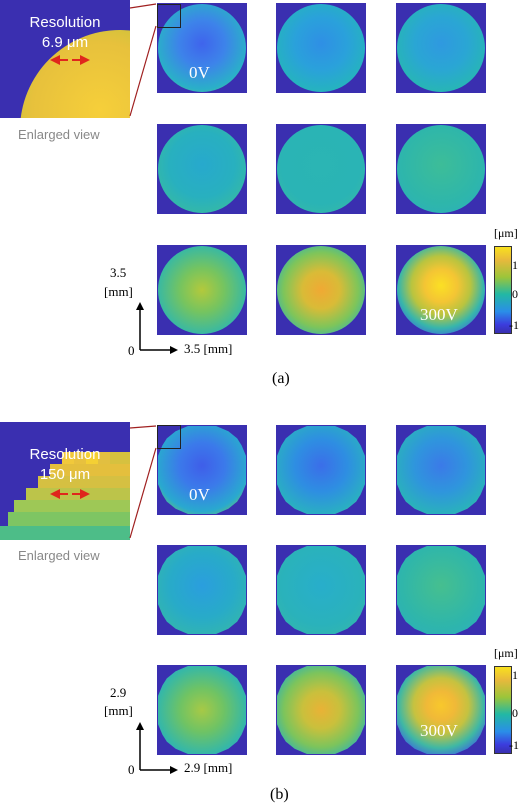 The image size is (528, 807). Describe the element at coordinates (59, 134) in the screenshot. I see `enlarged-view-caption-a: Enlarged view` at that location.